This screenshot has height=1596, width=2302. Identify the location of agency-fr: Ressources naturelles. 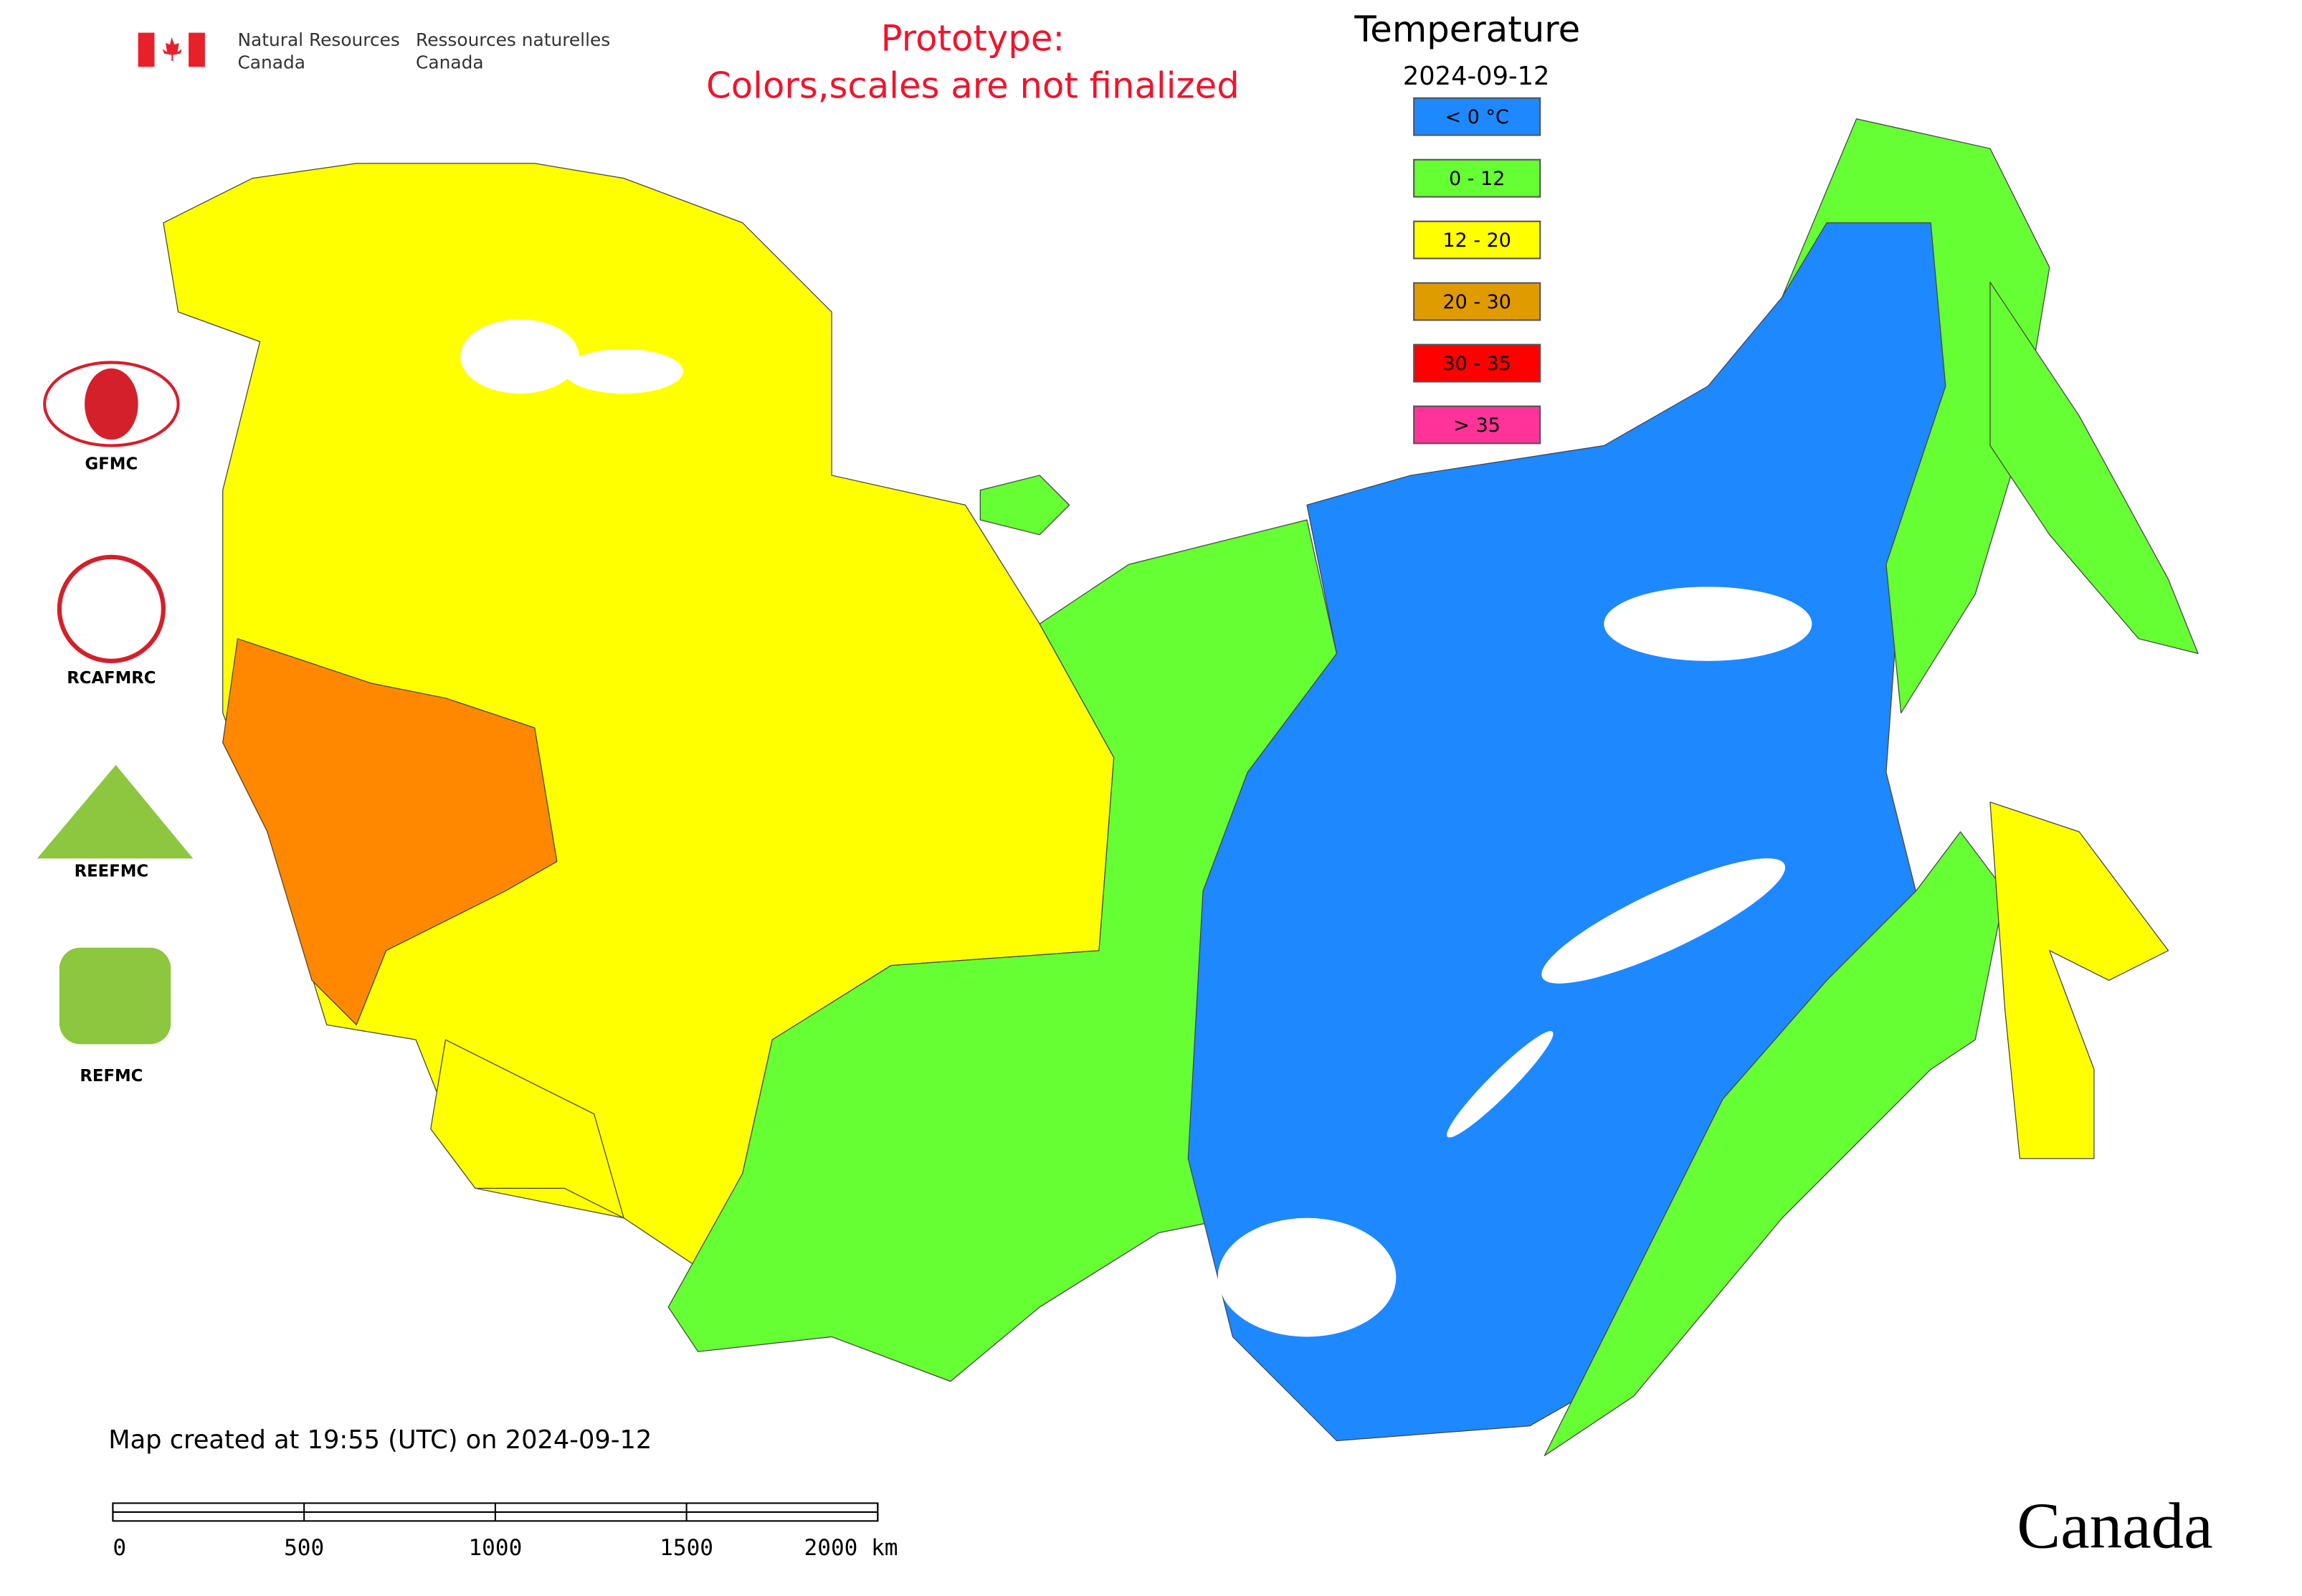
(513, 39).